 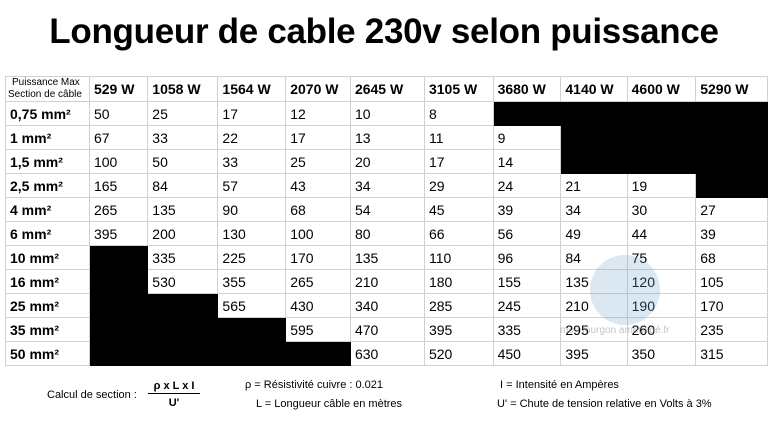 What do you see at coordinates (594, 209) in the screenshot?
I see `cell: 34` at bounding box center [594, 209].